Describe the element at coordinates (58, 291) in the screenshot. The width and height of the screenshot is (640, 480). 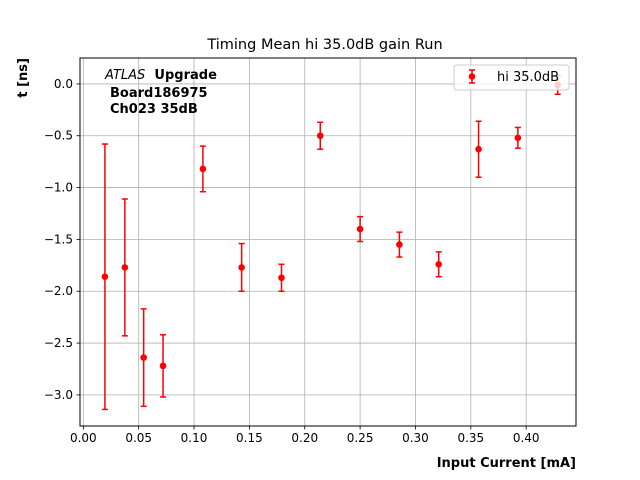
I see `y-tick-label: −2.0` at that location.